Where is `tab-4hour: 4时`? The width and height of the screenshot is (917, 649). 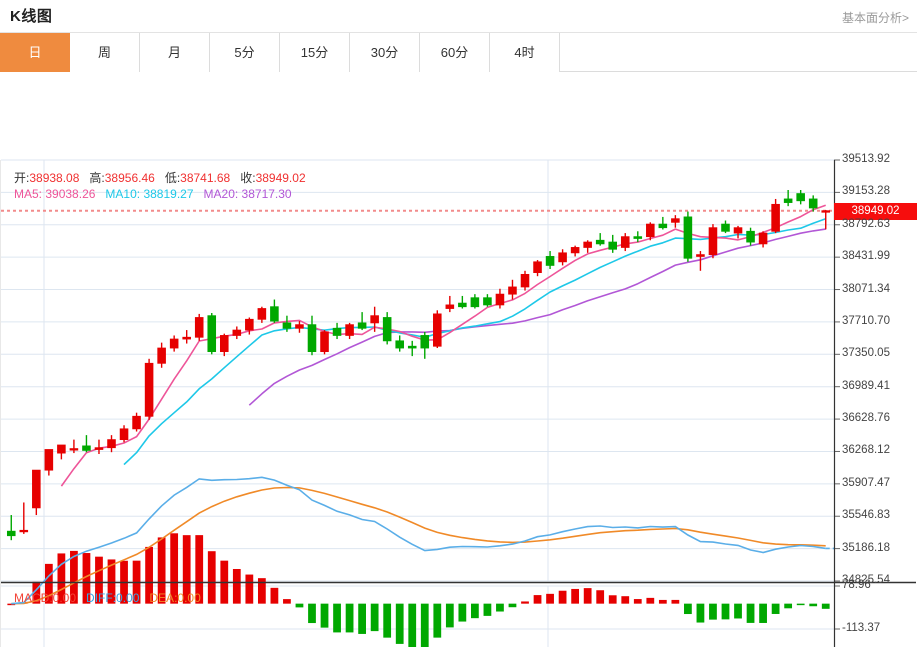 tab-4hour: 4时 is located at coordinates (525, 52).